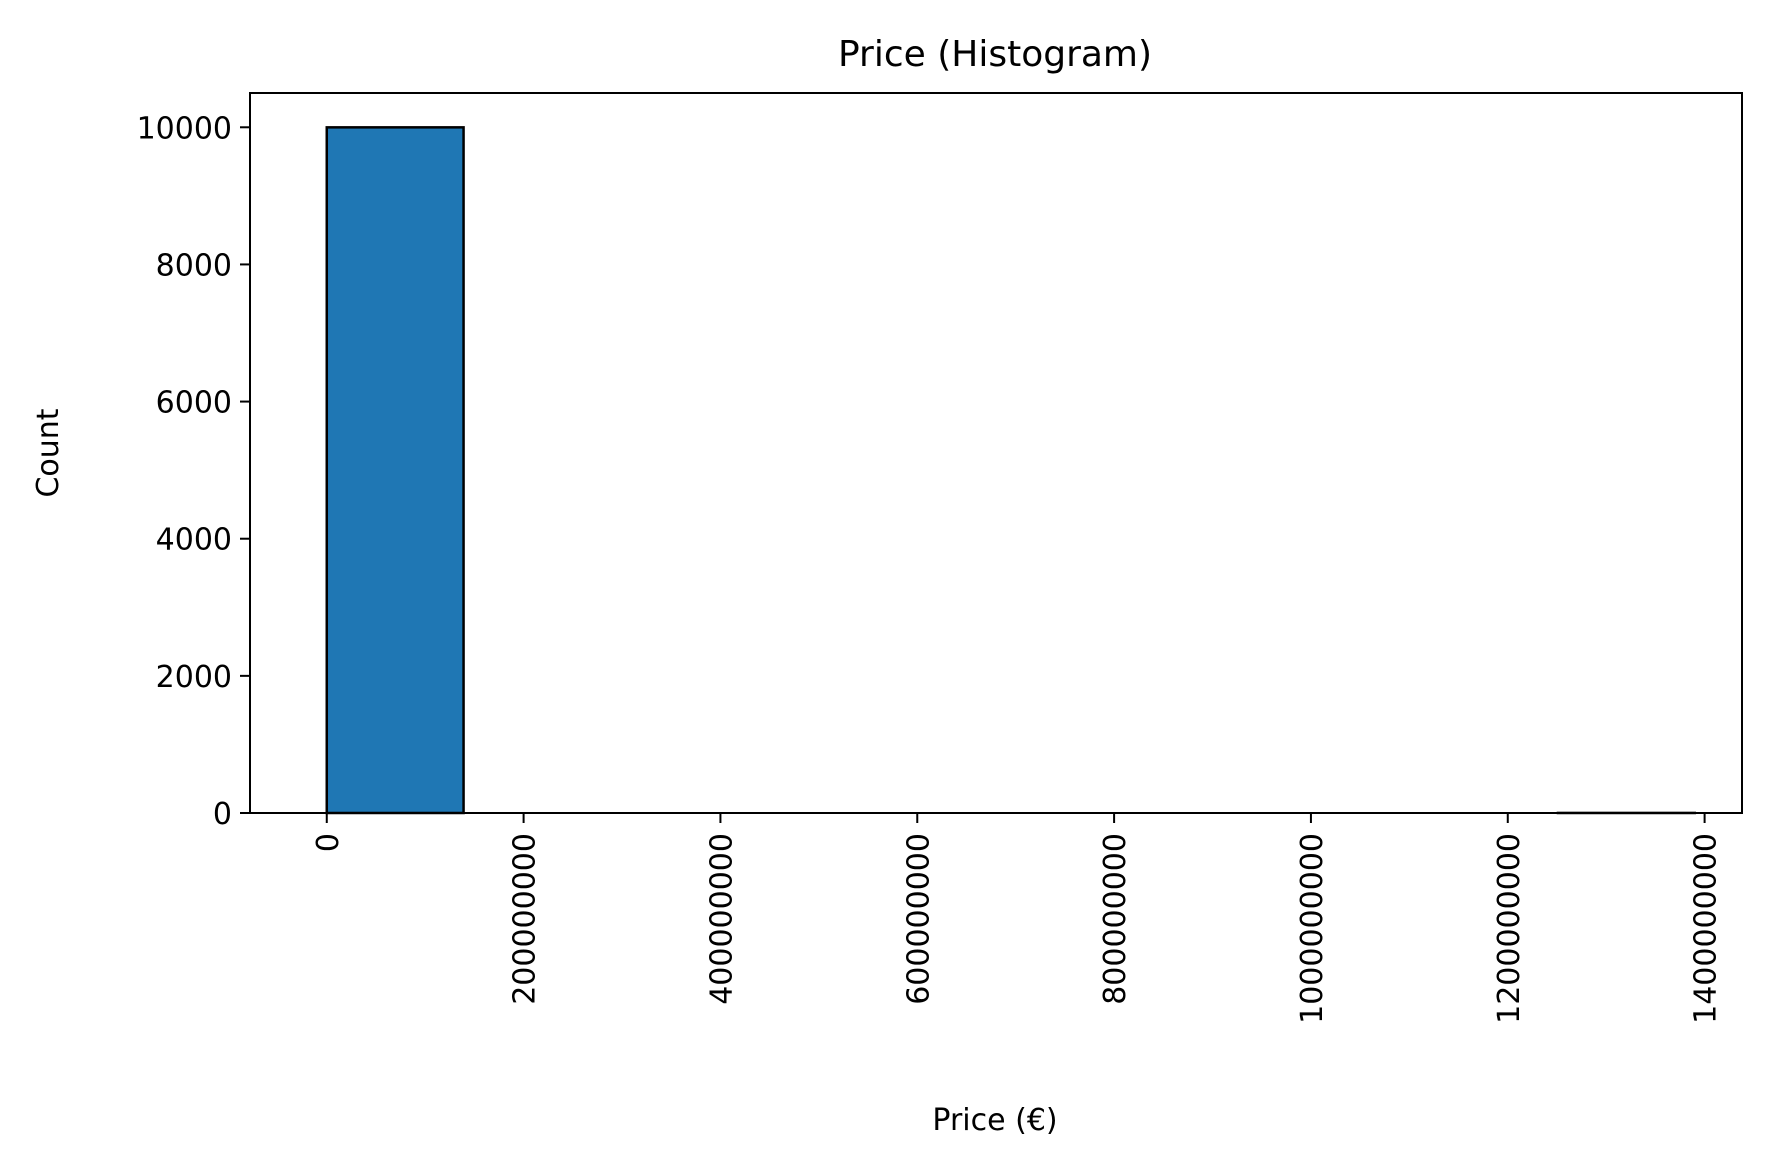 The height and width of the screenshot is (1164, 1768). I want to click on chart-title: Price (Histogram), so click(995, 54).